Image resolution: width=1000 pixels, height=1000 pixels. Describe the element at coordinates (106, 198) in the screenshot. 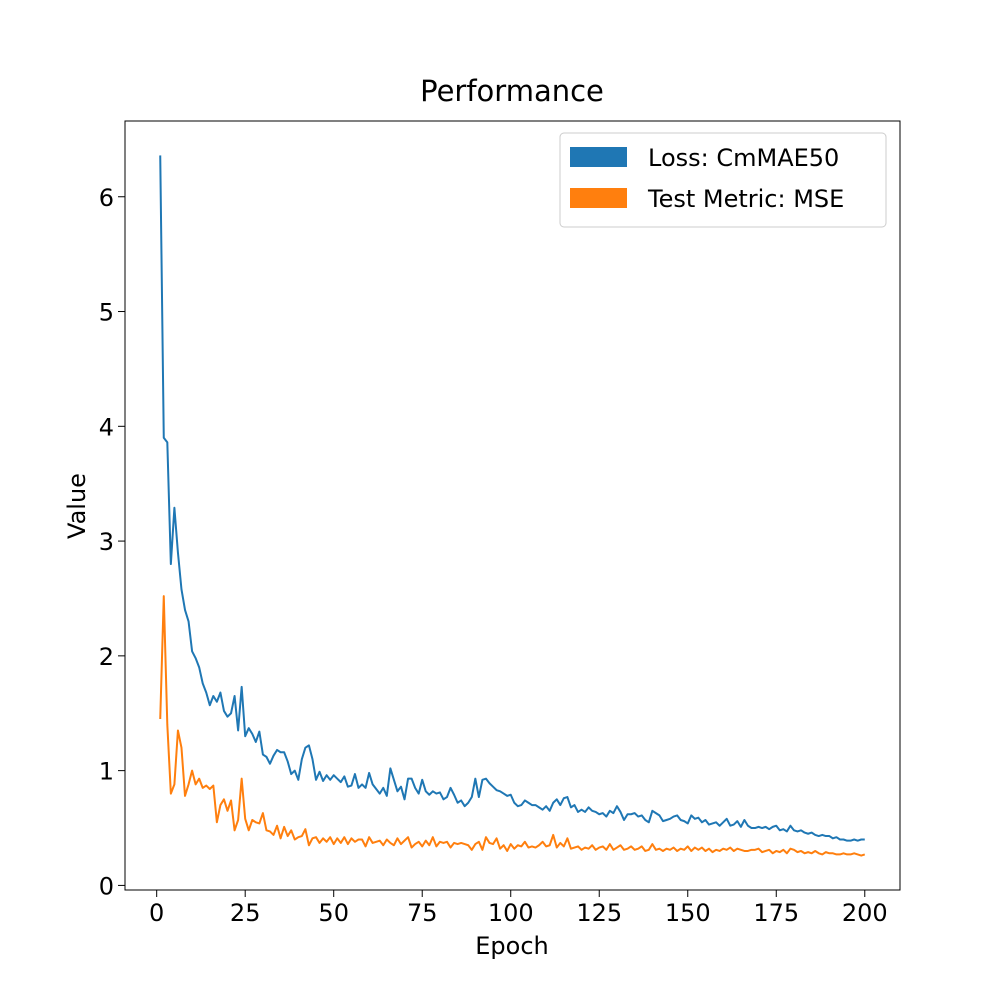

I see `y-tick-label: 6` at that location.